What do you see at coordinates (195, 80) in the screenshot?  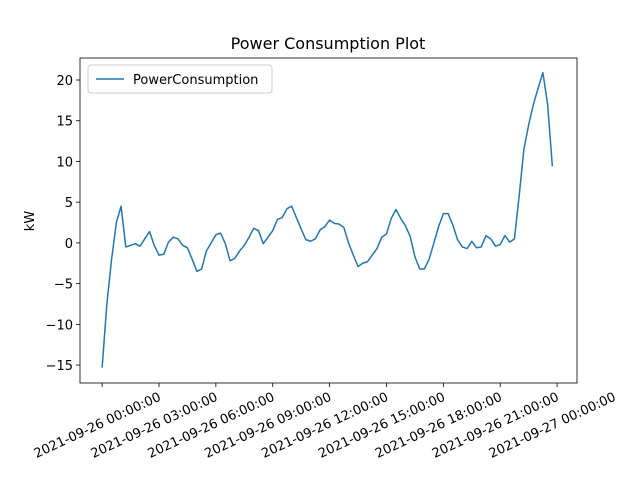 I see `legend-label: PowerConsumption` at bounding box center [195, 80].